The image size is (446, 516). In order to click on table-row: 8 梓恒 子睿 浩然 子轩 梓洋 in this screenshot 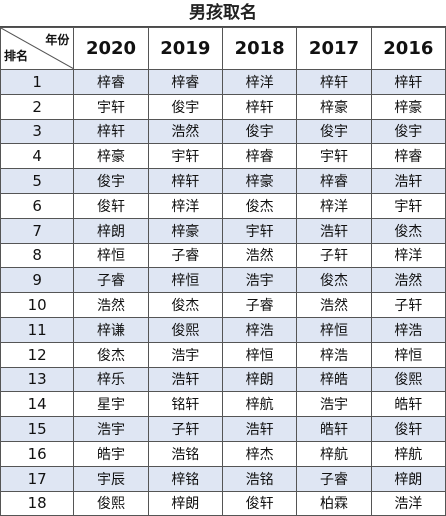, I will do `click(223, 255)`.